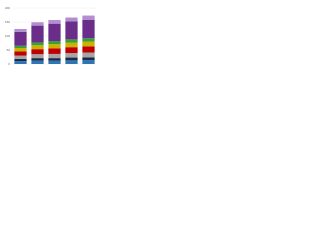  Describe the element at coordinates (7, 22) in the screenshot. I see `y-tick-label: 150` at that location.